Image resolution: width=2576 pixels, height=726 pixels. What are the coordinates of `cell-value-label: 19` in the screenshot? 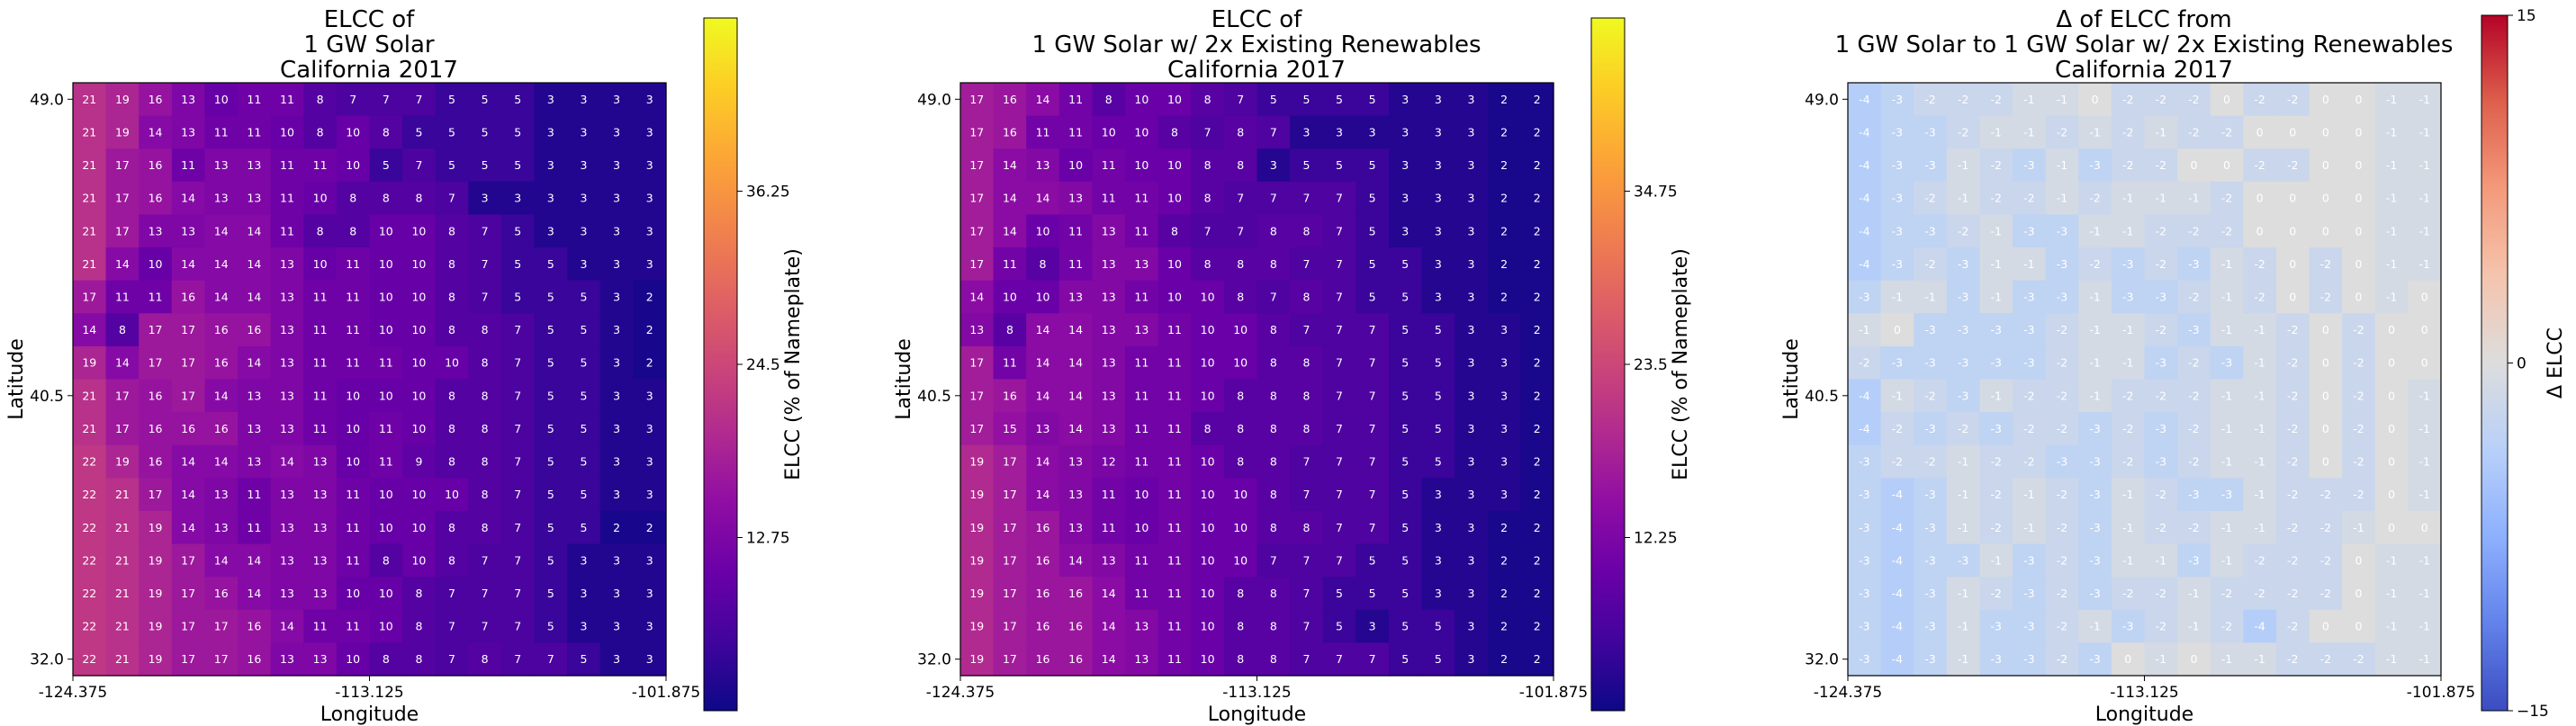 It's located at (976, 494).